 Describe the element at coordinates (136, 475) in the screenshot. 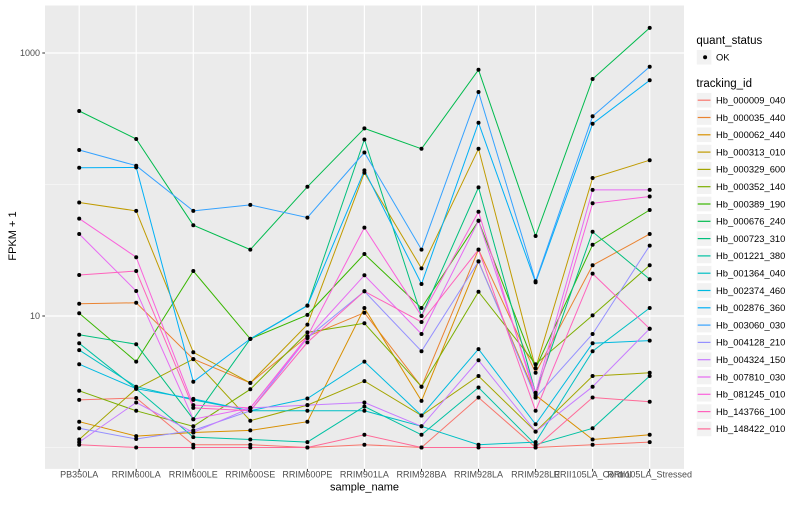

I see `svg-text: RRIM600LA` at that location.